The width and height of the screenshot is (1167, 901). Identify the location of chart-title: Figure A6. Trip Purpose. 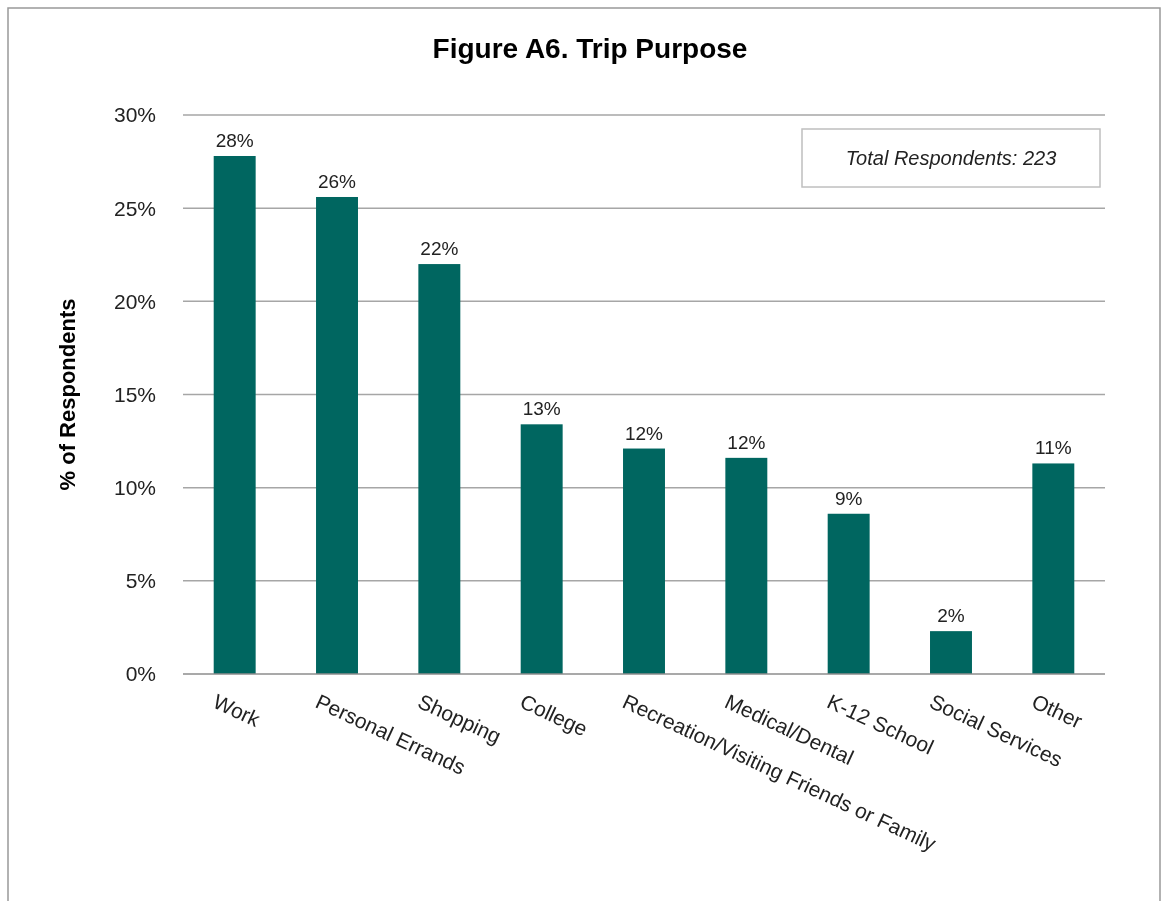
(590, 48).